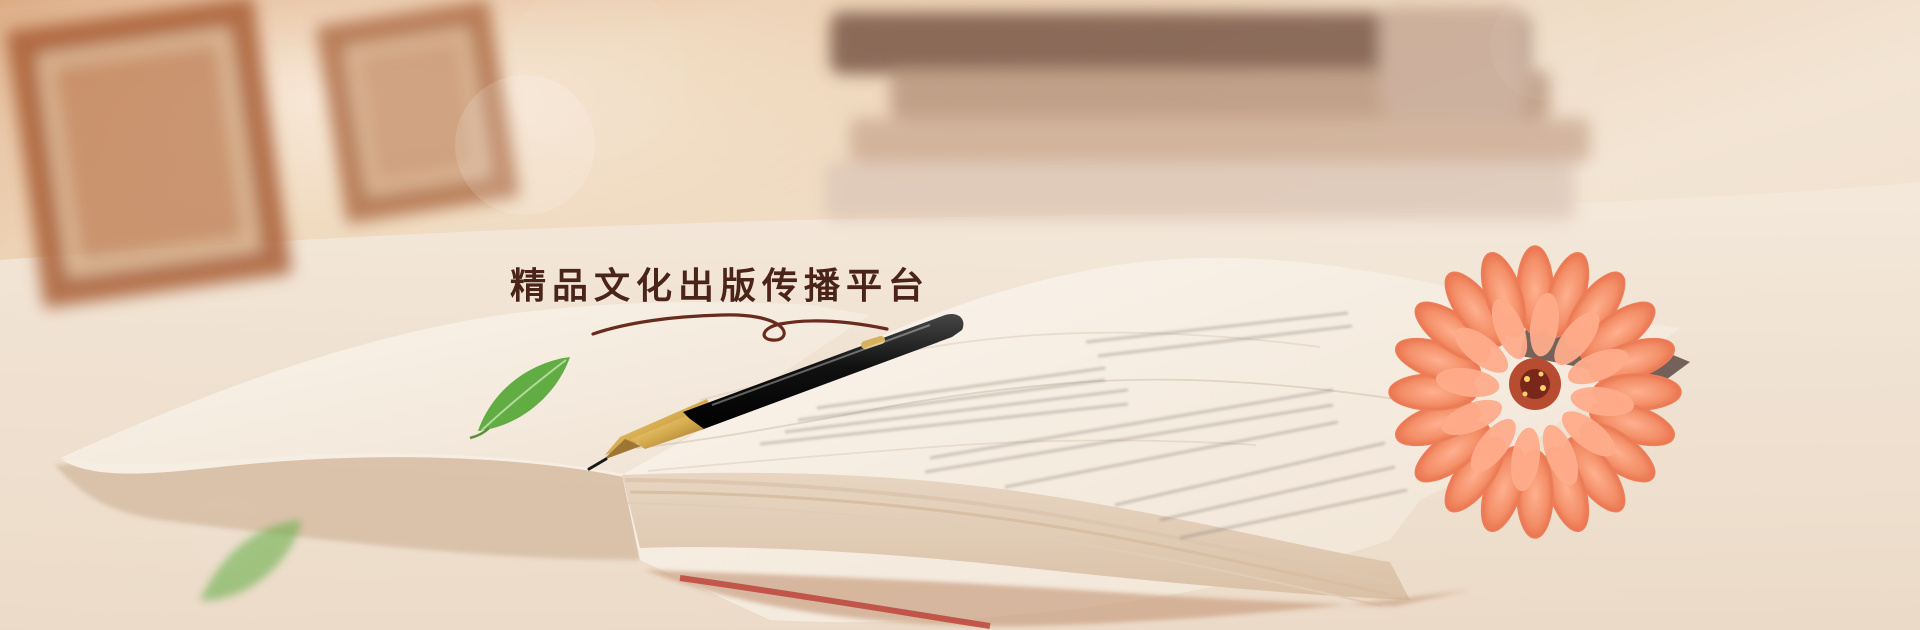 This screenshot has width=1920, height=630. I want to click on banner-tagline: 精品文化出版传播平台, so click(720, 286).